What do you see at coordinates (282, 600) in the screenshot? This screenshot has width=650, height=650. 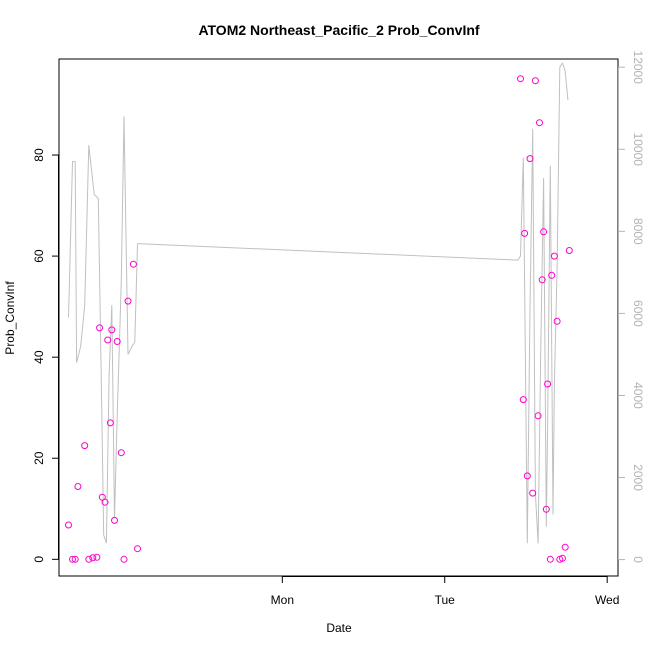 I see `x-tick-label: Mon` at bounding box center [282, 600].